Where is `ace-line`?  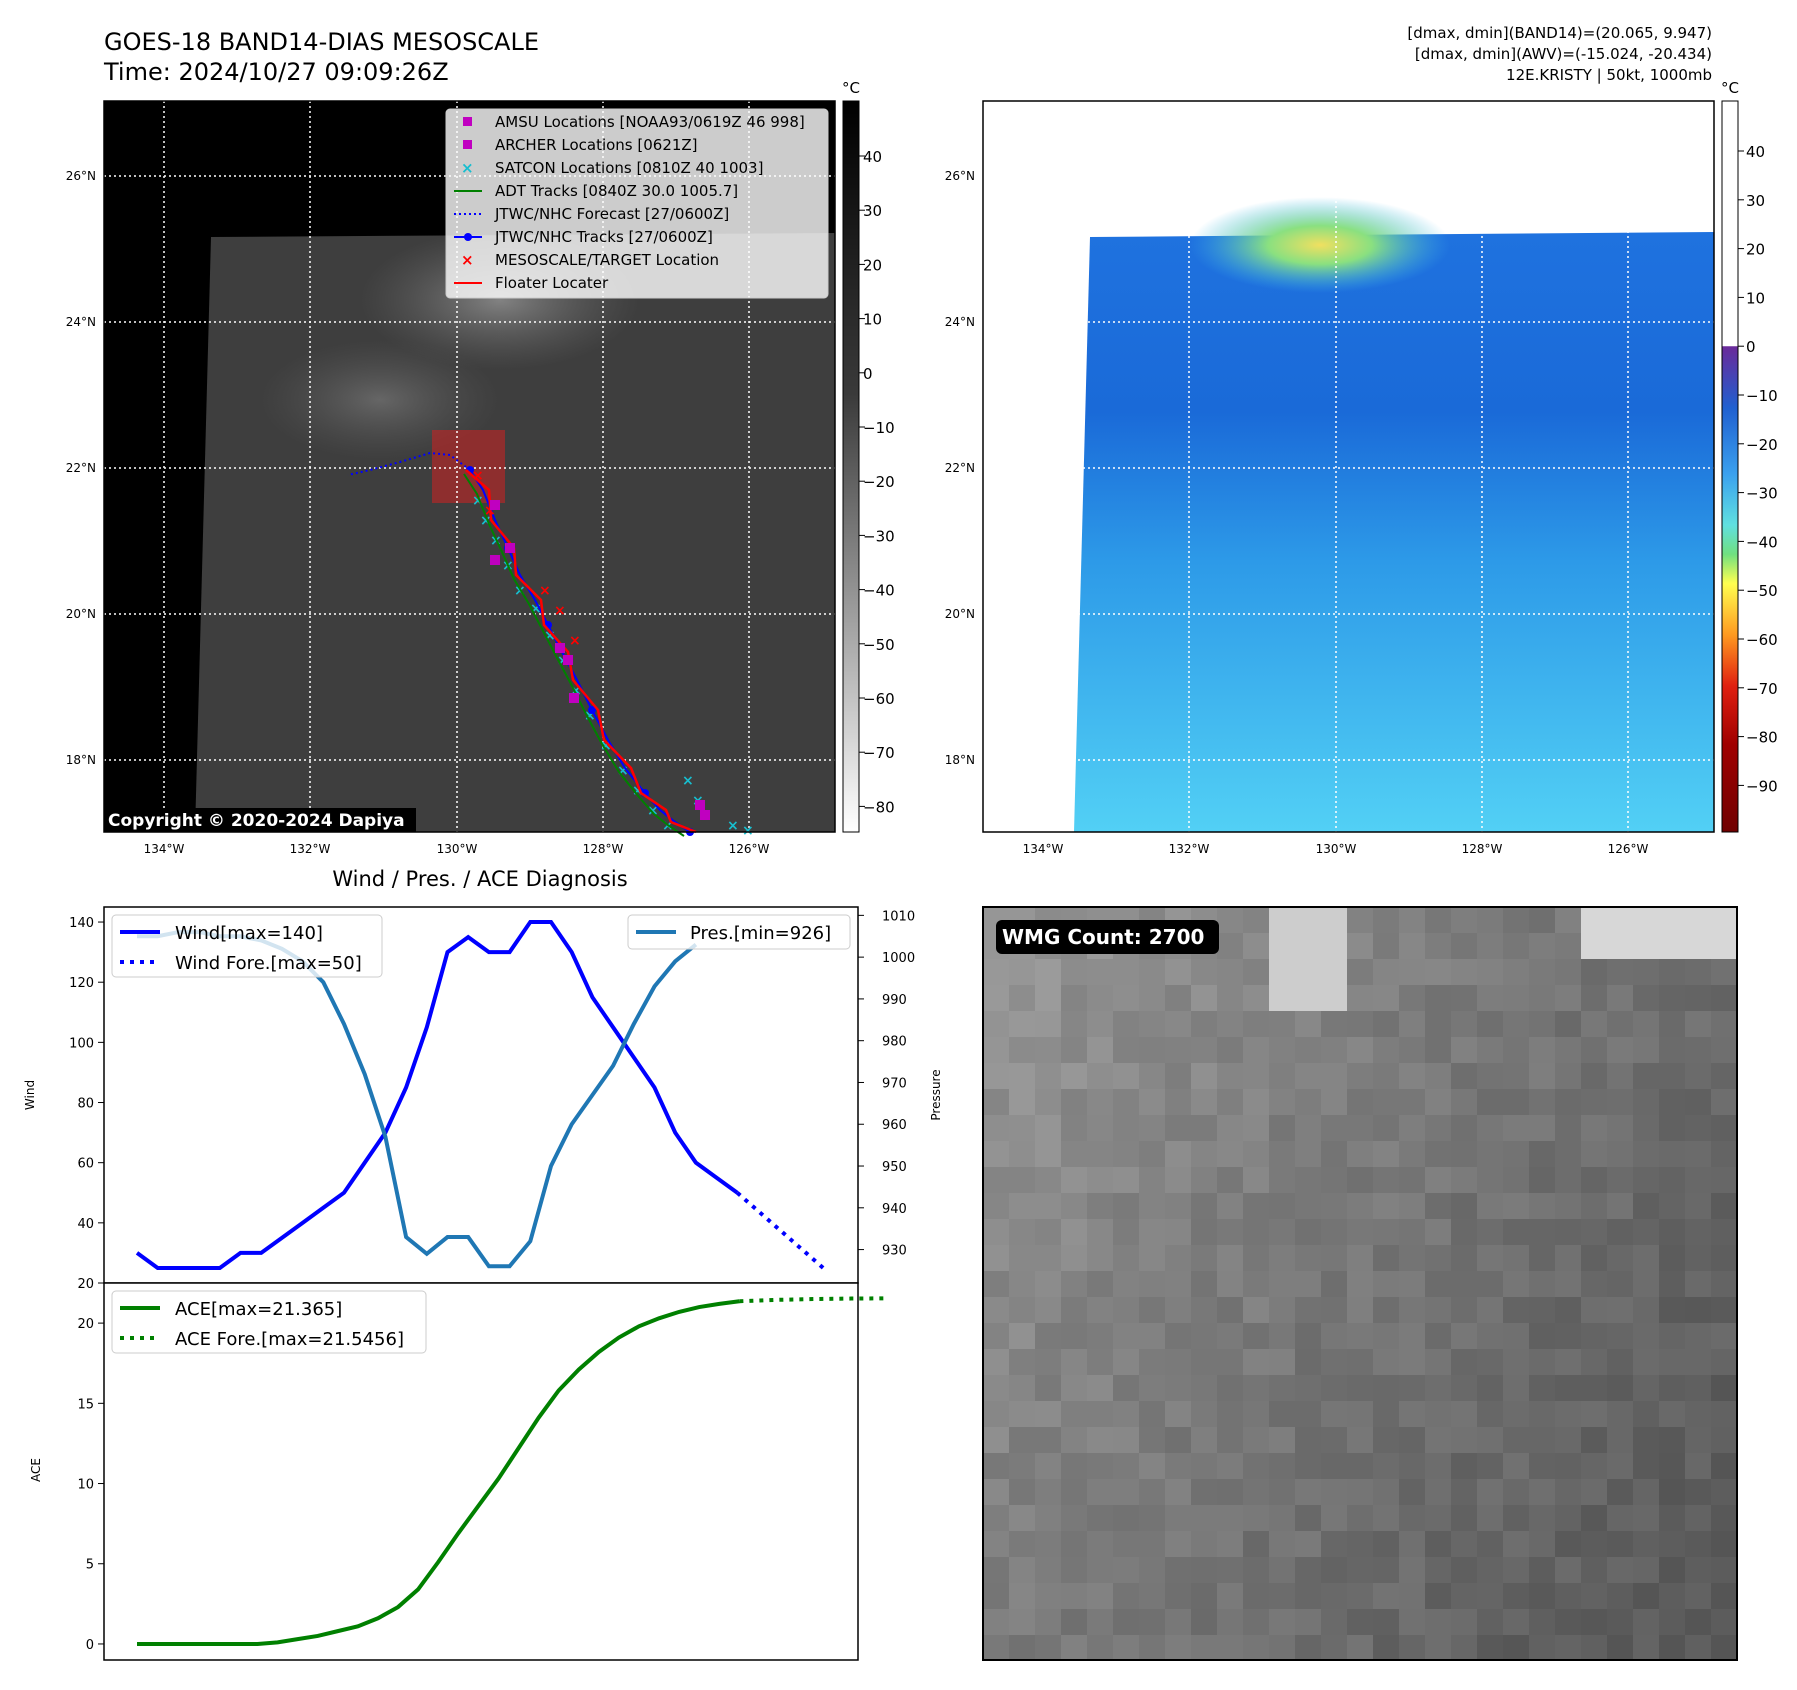 ace-line is located at coordinates (438, 1472).